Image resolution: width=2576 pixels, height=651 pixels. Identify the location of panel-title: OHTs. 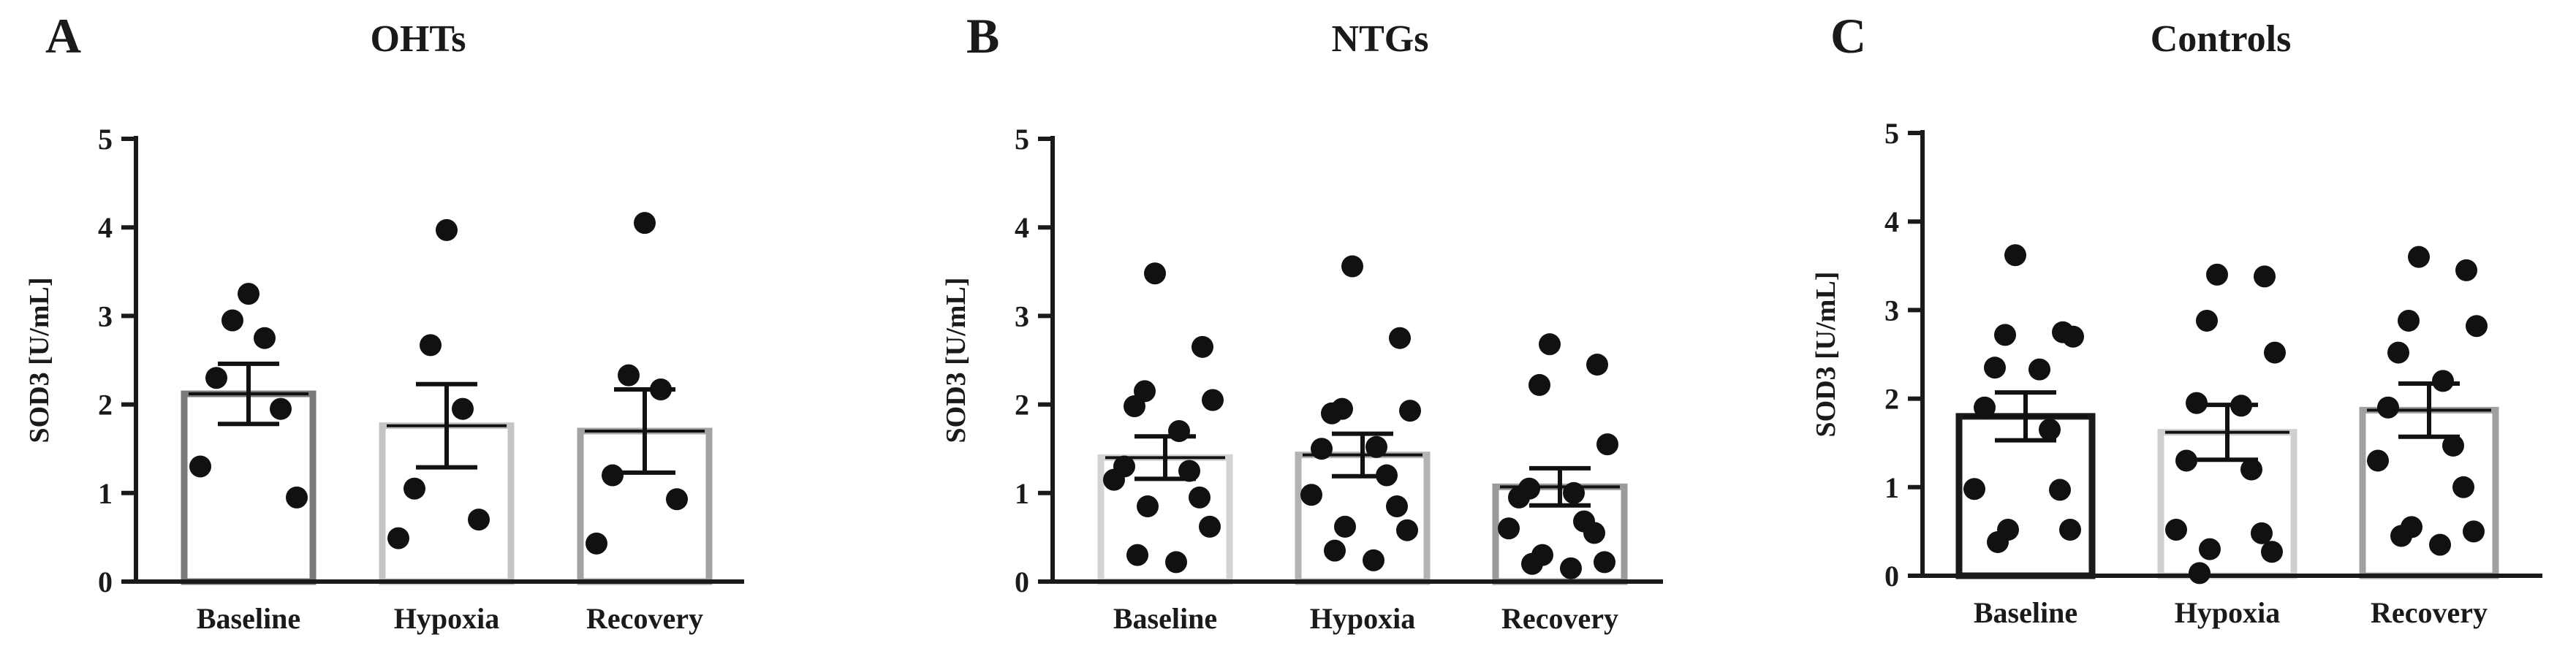
(418, 39).